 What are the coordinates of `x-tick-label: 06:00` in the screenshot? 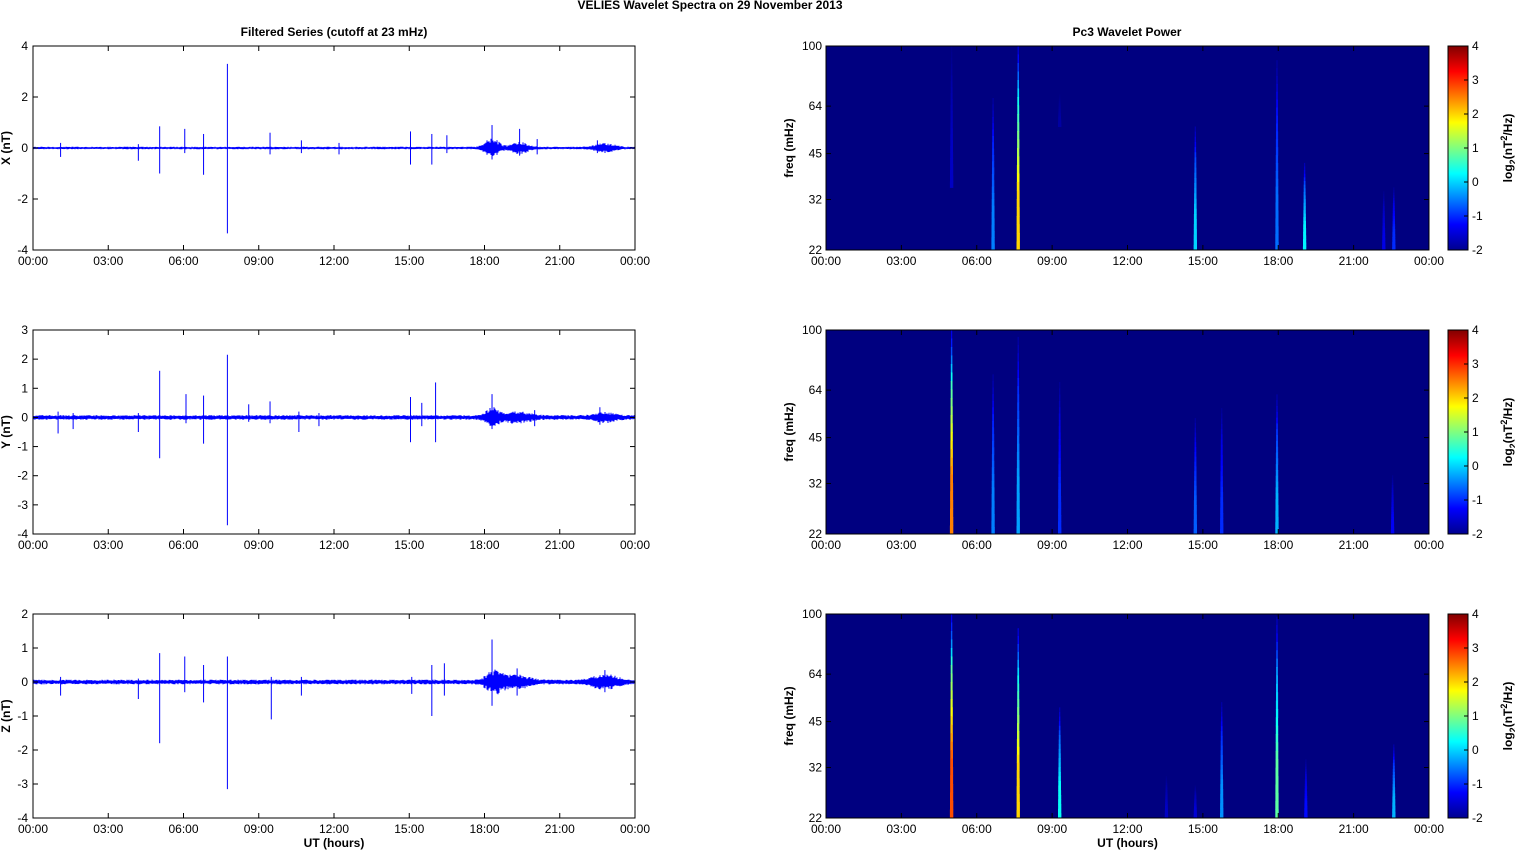 It's located at (183, 545).